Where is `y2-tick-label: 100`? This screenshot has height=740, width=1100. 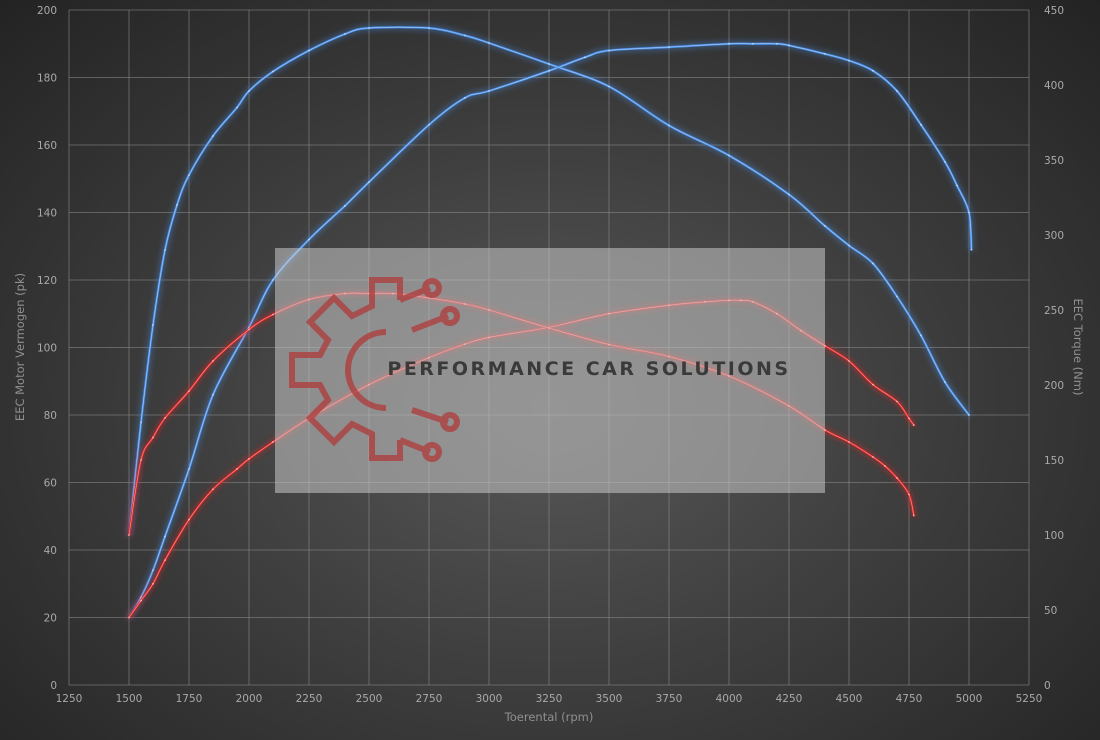
y2-tick-label: 100 is located at coordinates (1054, 536).